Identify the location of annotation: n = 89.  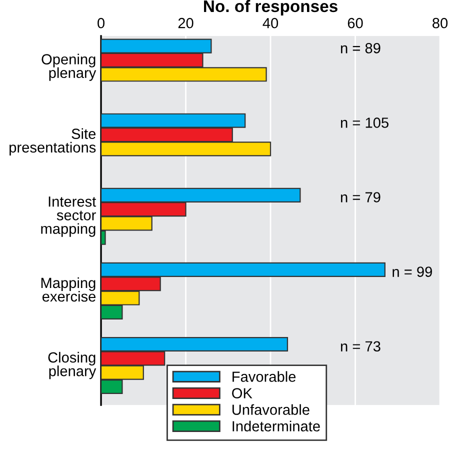
(360, 48).